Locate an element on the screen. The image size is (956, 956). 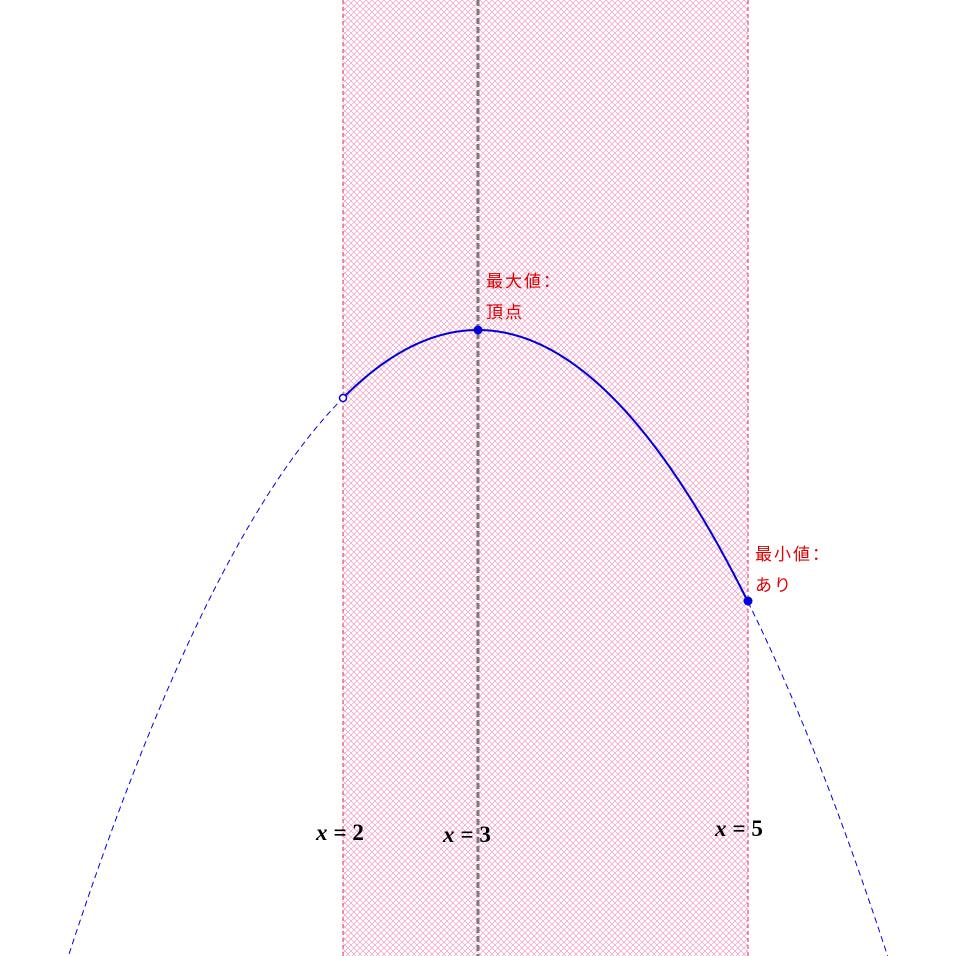
parabola-in-domain is located at coordinates (545, 466).